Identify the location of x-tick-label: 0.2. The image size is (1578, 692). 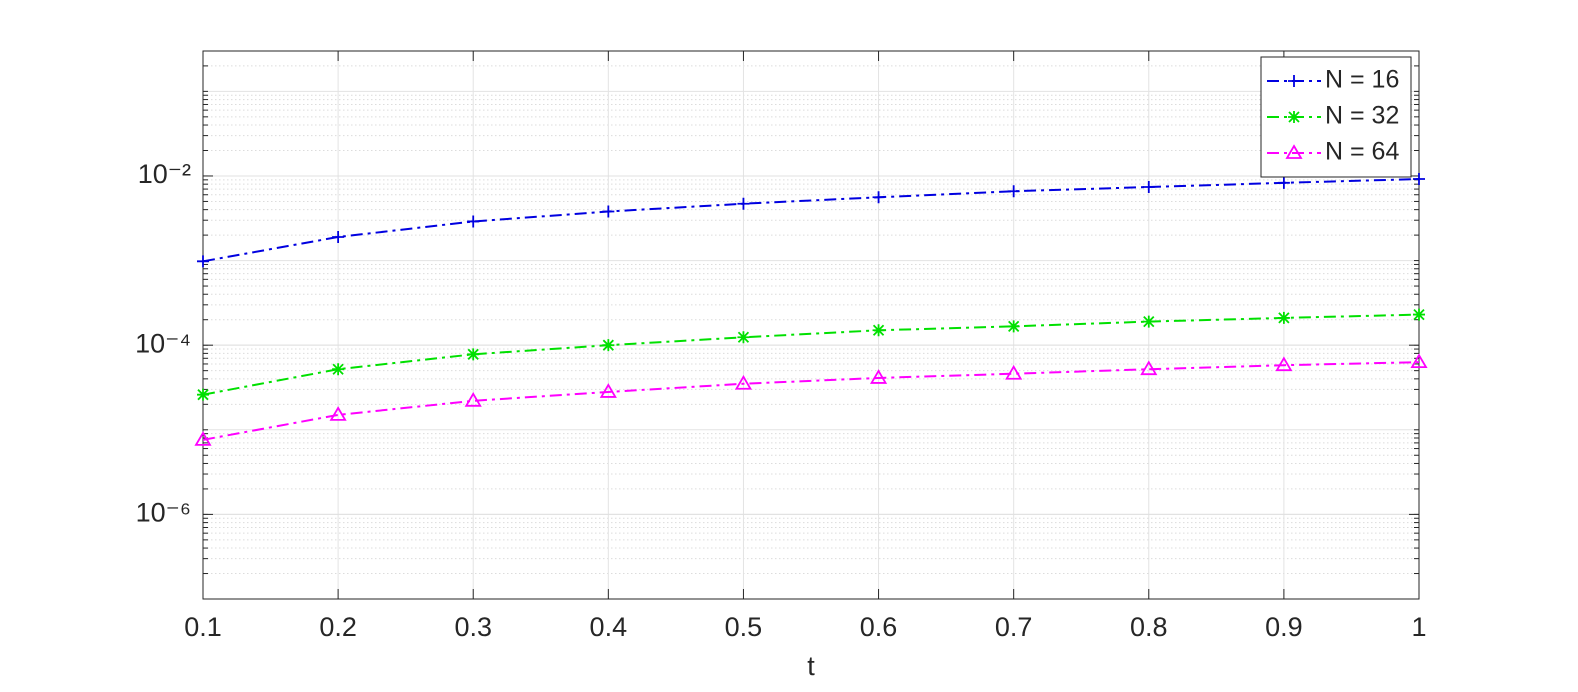
(338, 627).